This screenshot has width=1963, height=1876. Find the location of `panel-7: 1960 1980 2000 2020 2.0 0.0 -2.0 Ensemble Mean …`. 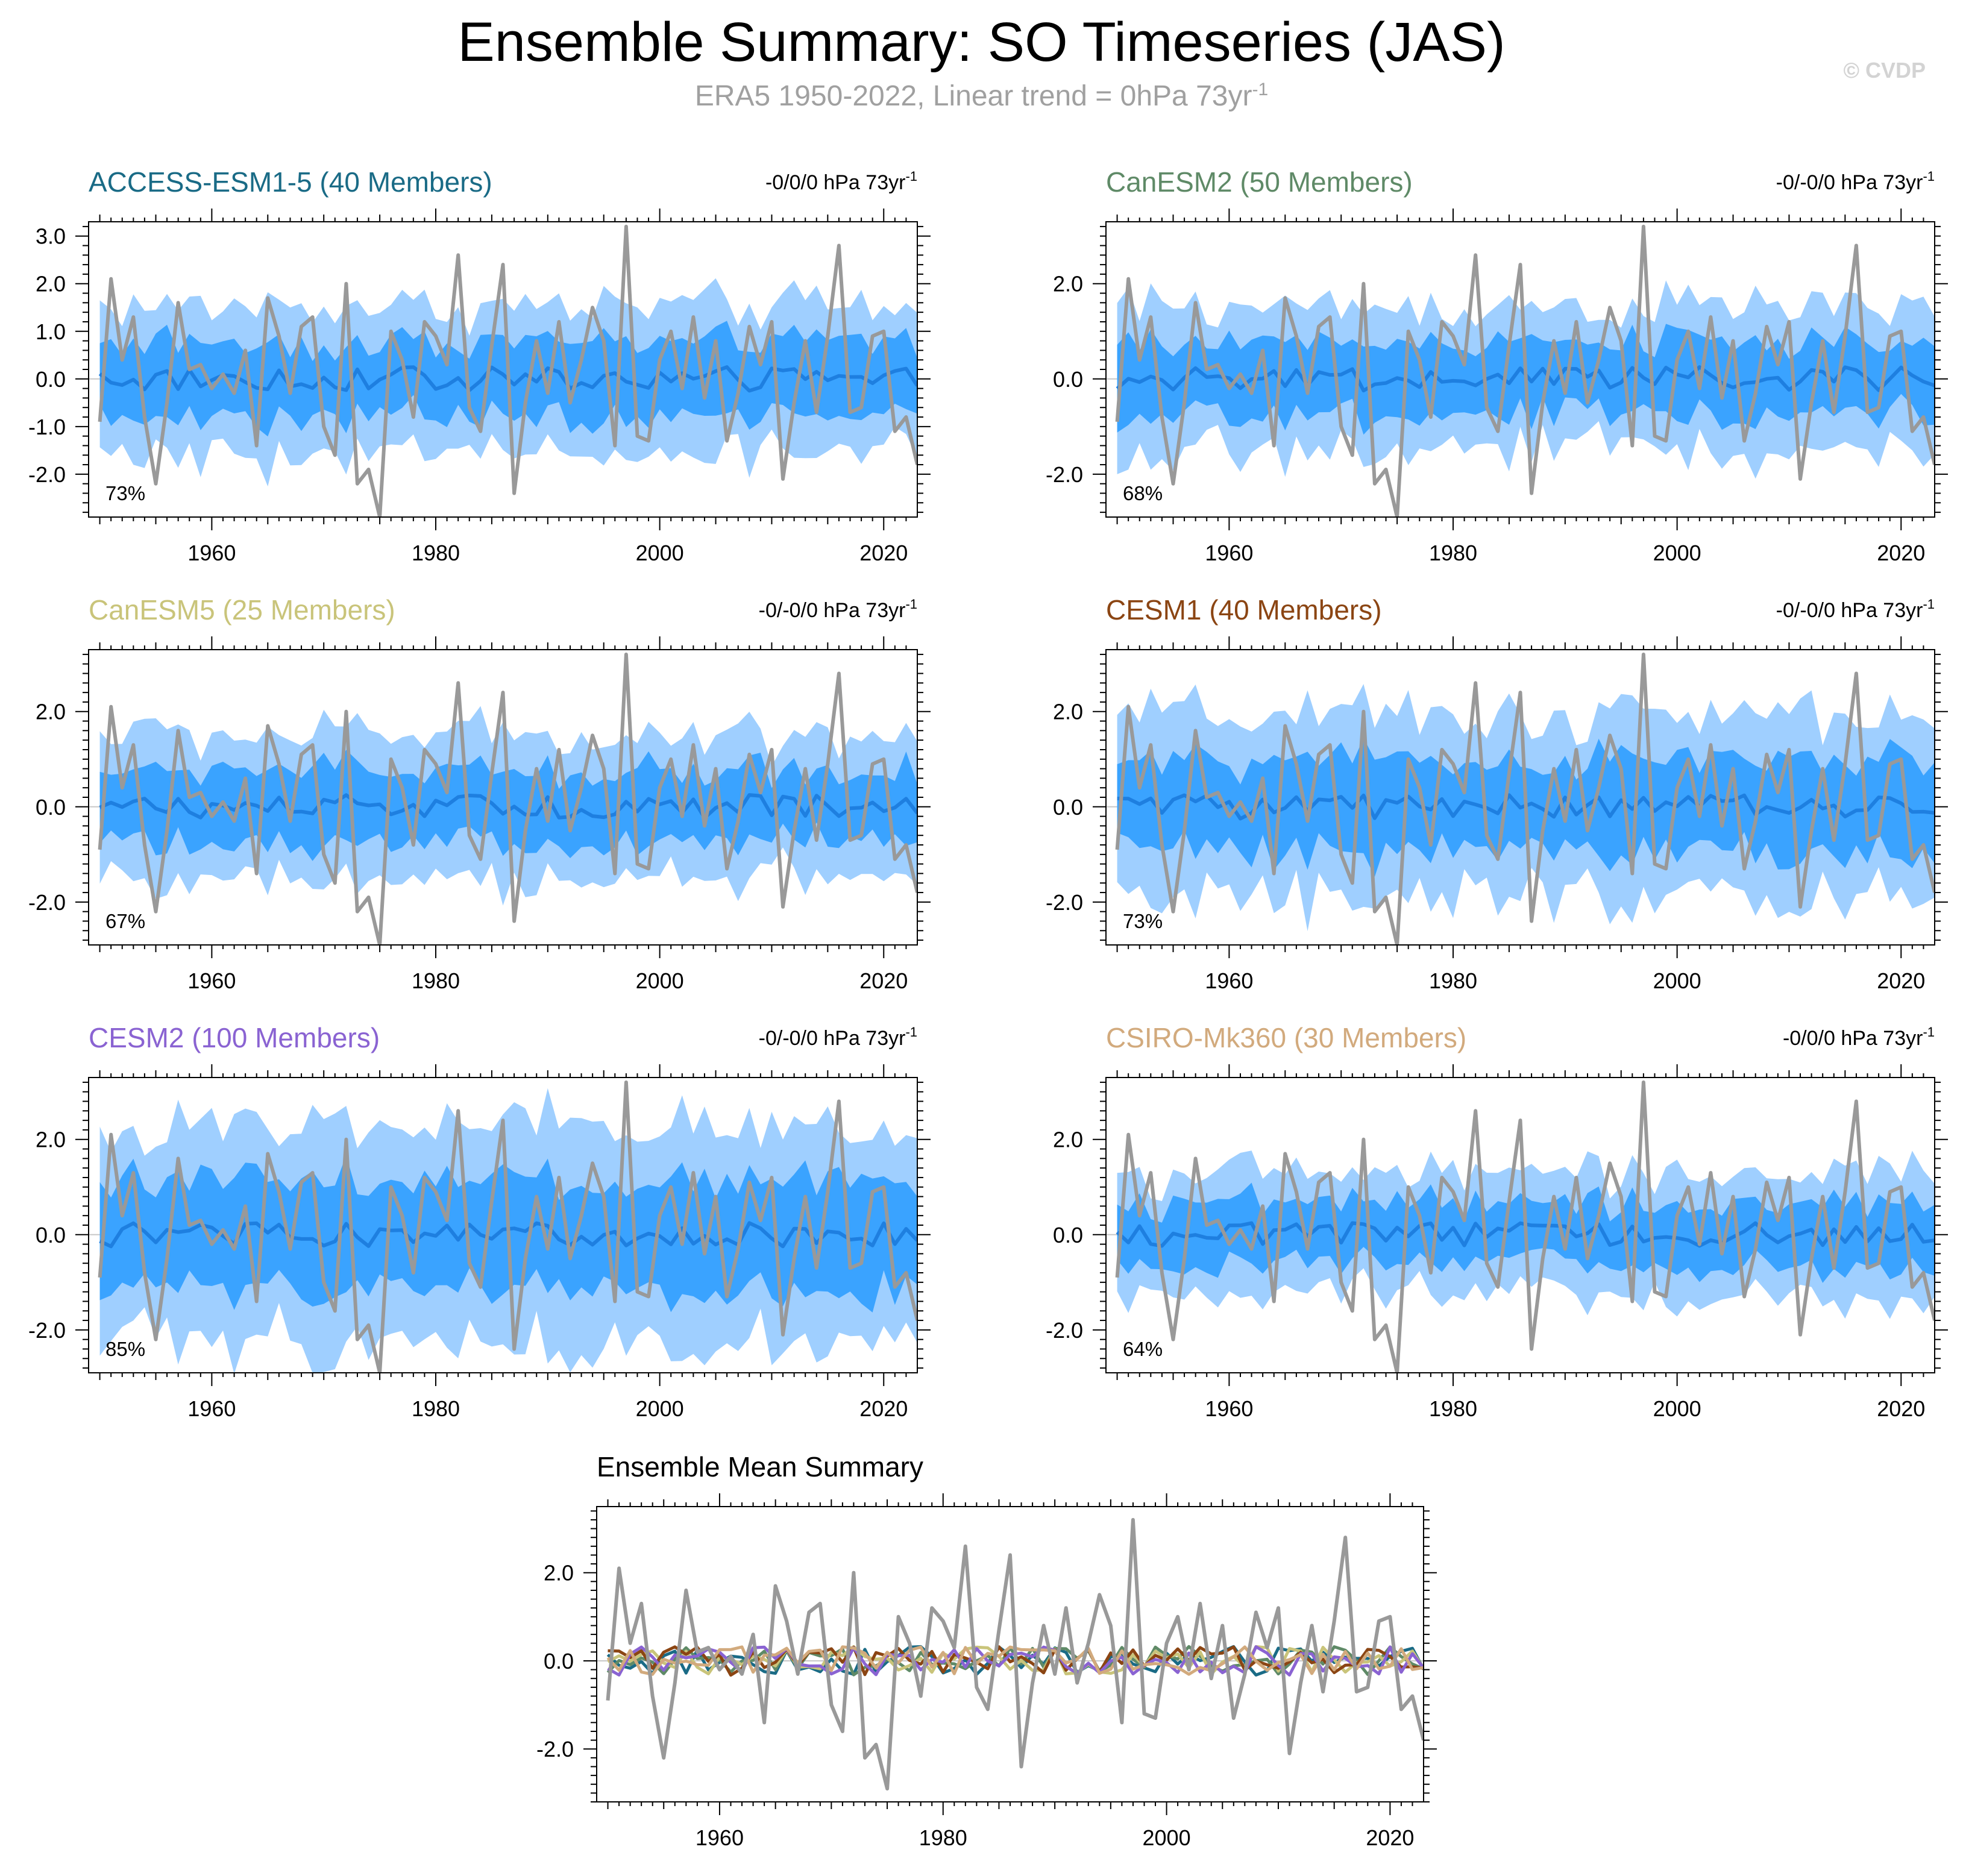

panel-7: 1960 1980 2000 2020 2.0 0.0 -2.0 Ensemble Mean … is located at coordinates (986, 1650).